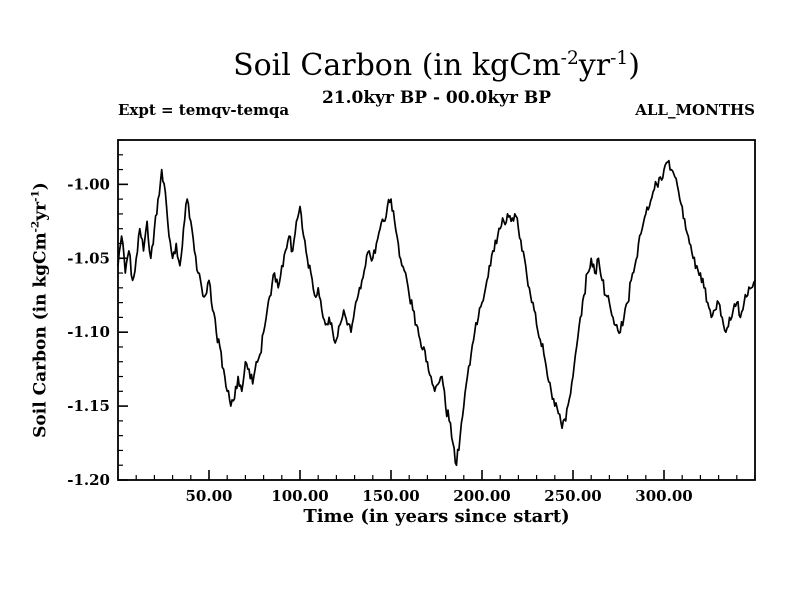 The image size is (800, 600). Describe the element at coordinates (619, 58) in the screenshot. I see `chart-title-sup-1: -1` at that location.